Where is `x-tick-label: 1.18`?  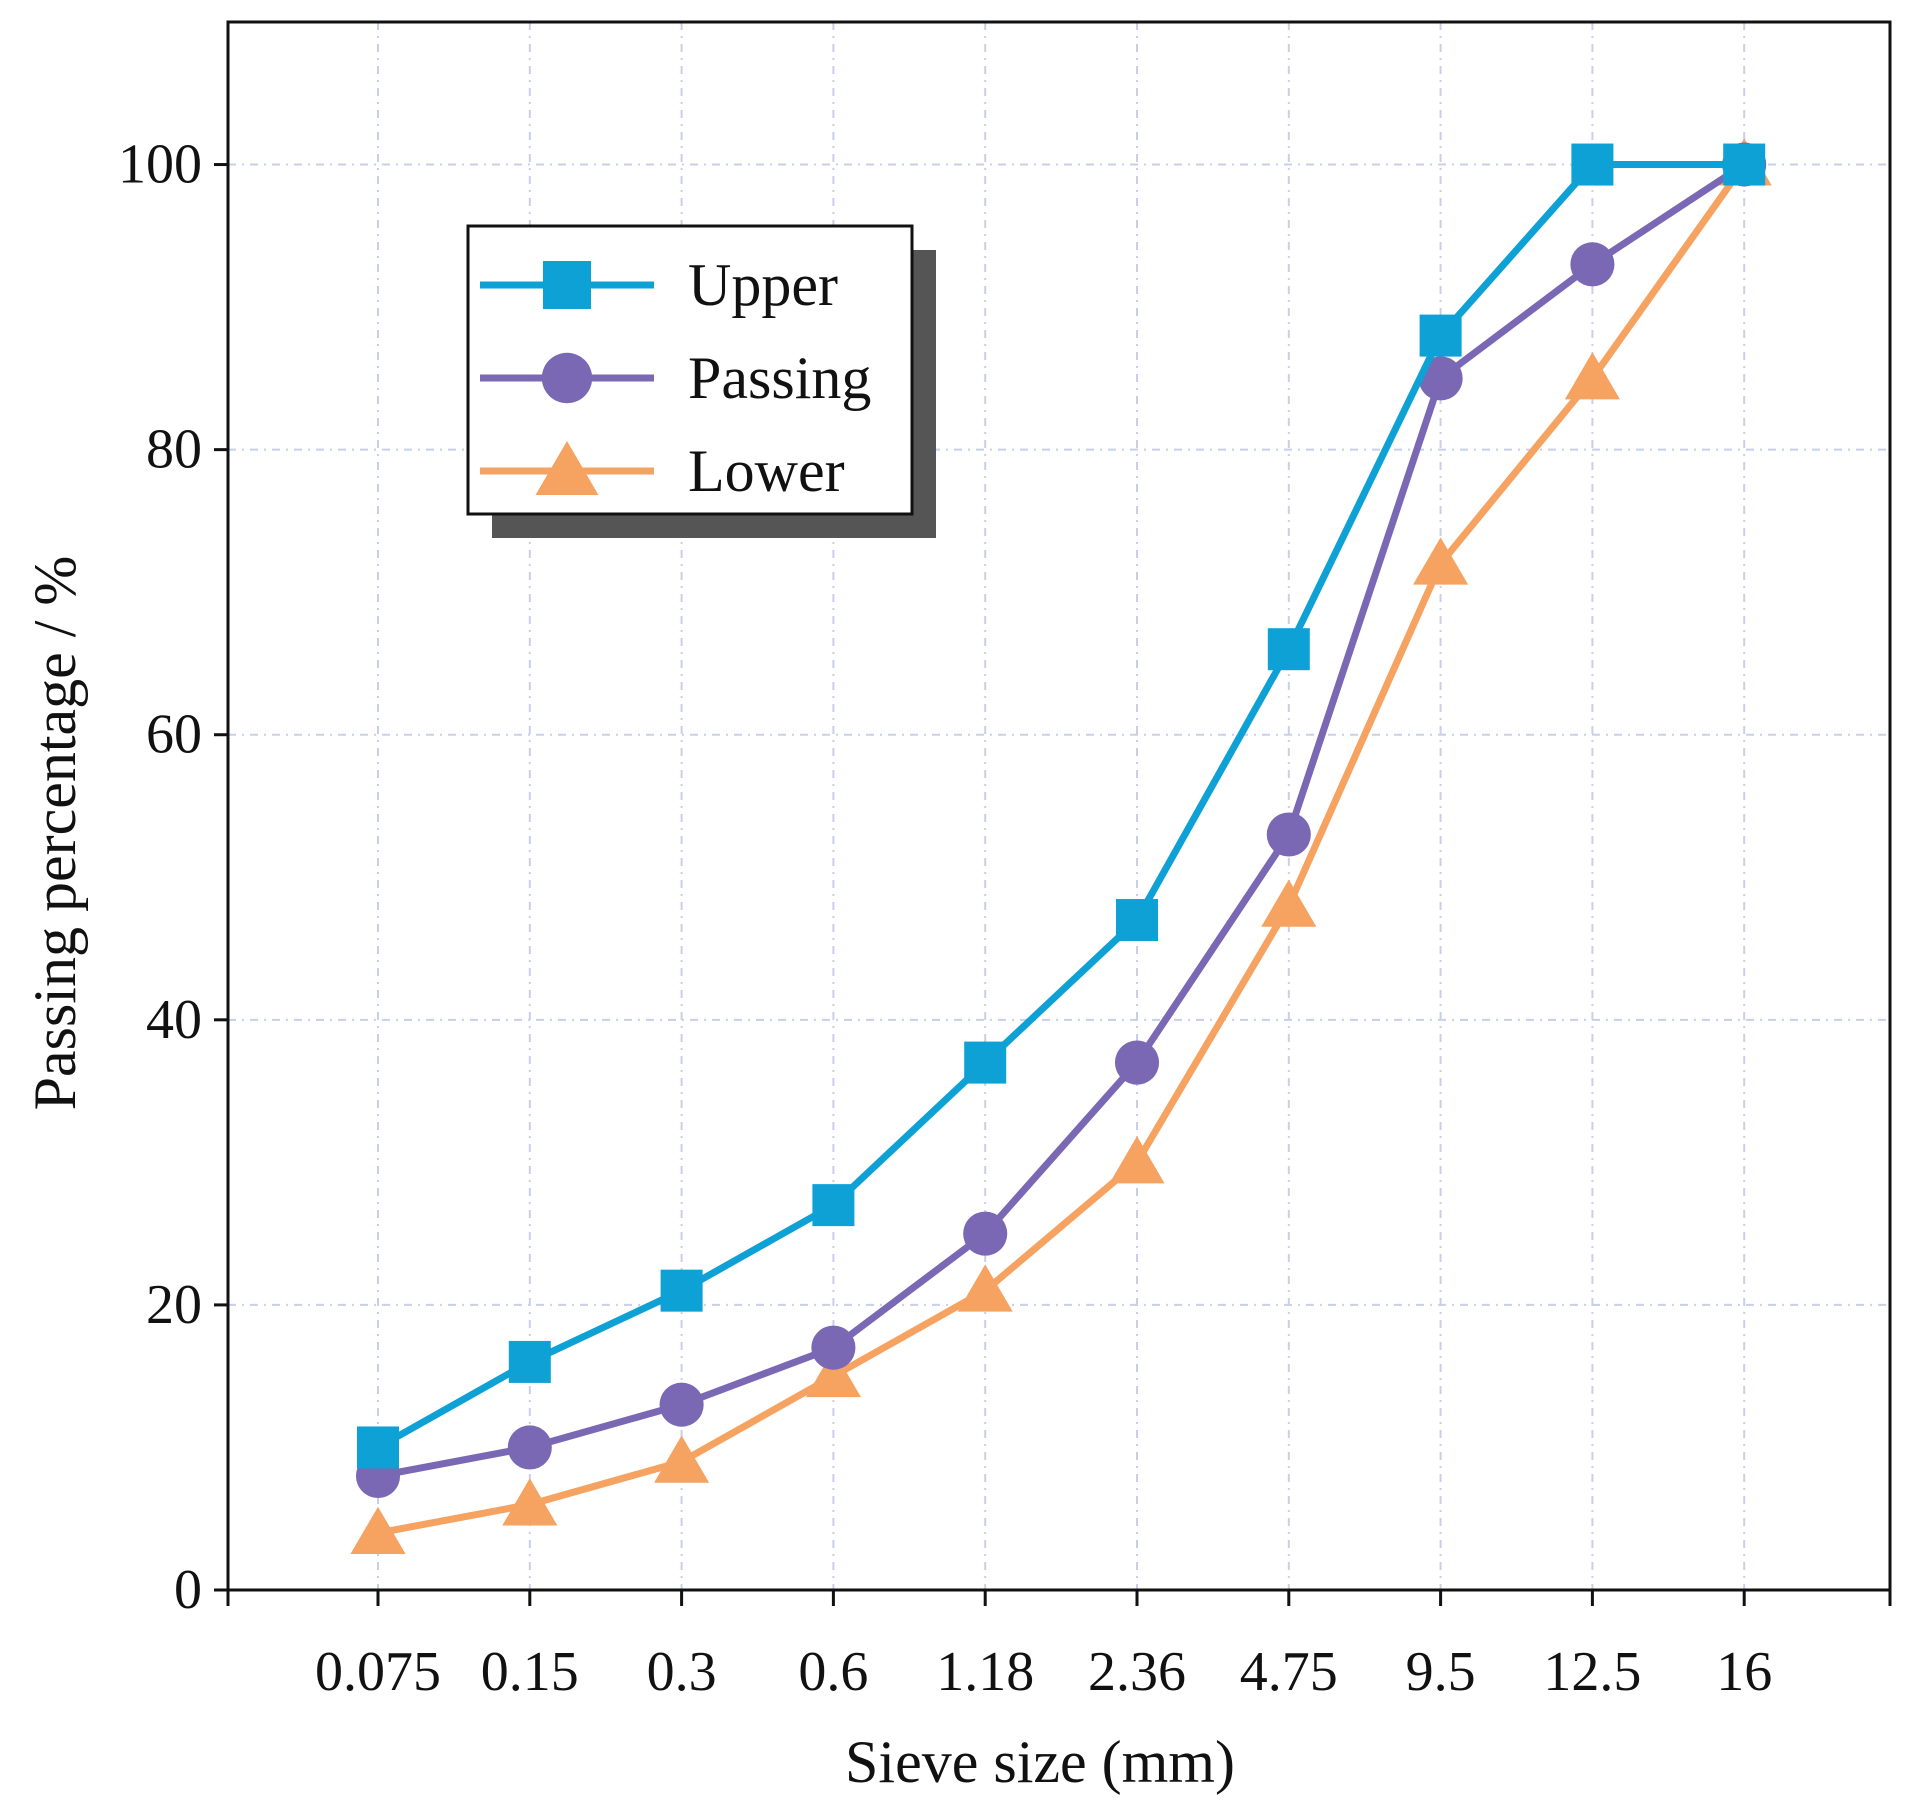 x-tick-label: 1.18 is located at coordinates (985, 1672).